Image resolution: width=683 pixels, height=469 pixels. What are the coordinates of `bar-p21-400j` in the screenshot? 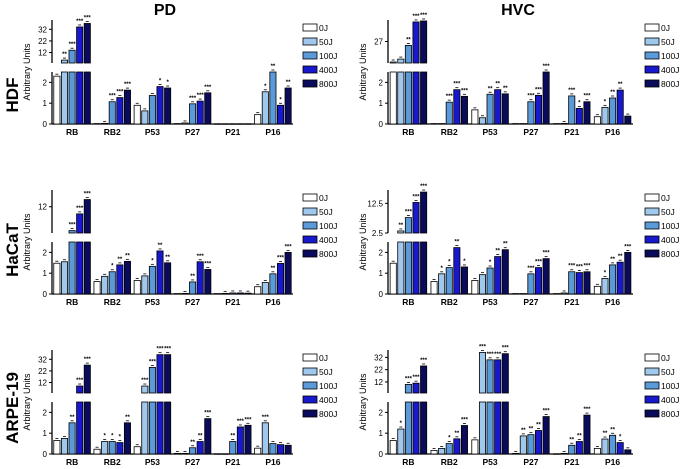 It's located at (240, 124).